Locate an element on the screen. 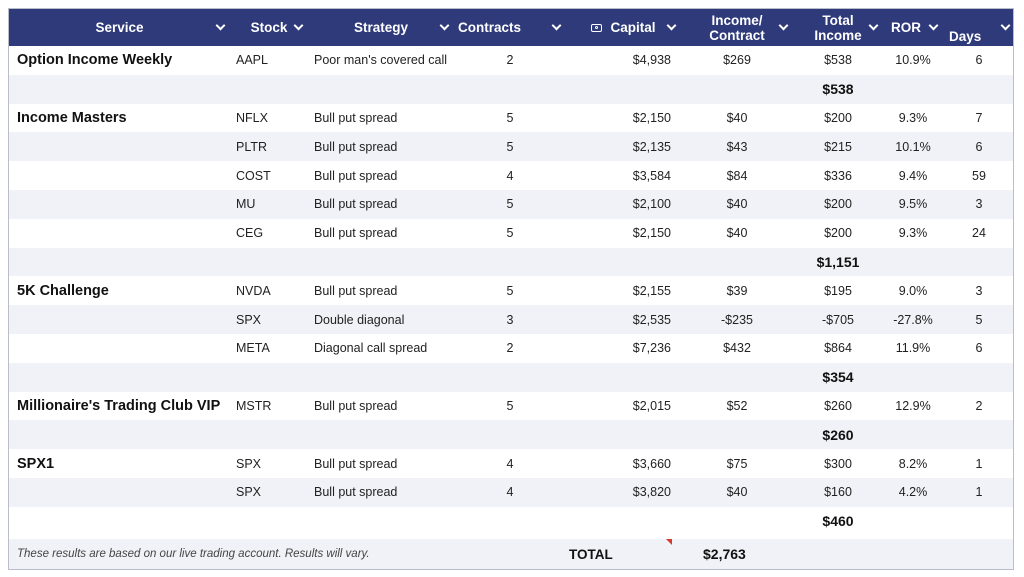  capital-cell: $3,820 is located at coordinates (651, 492).